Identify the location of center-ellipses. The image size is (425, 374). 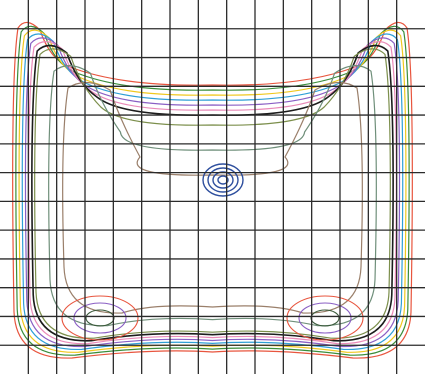
(223, 180).